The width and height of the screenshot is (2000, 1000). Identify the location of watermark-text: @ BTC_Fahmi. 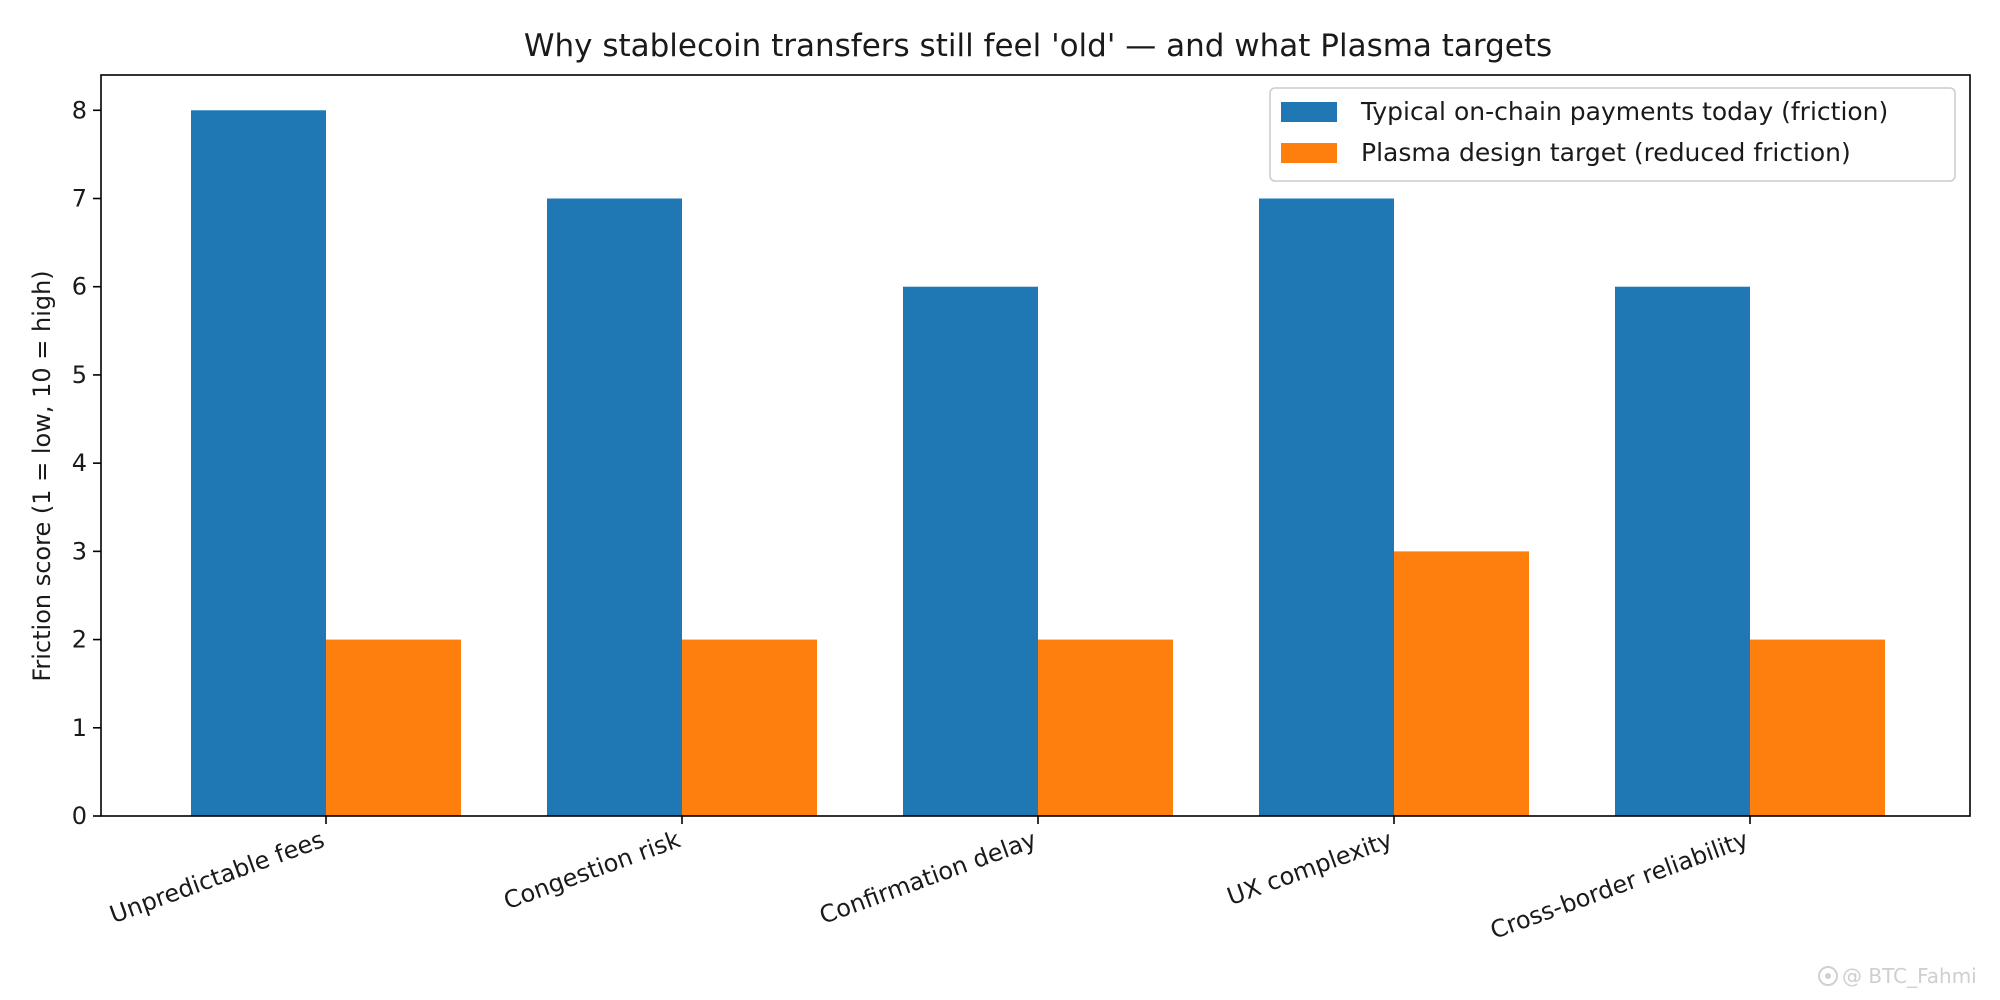
(1909, 976).